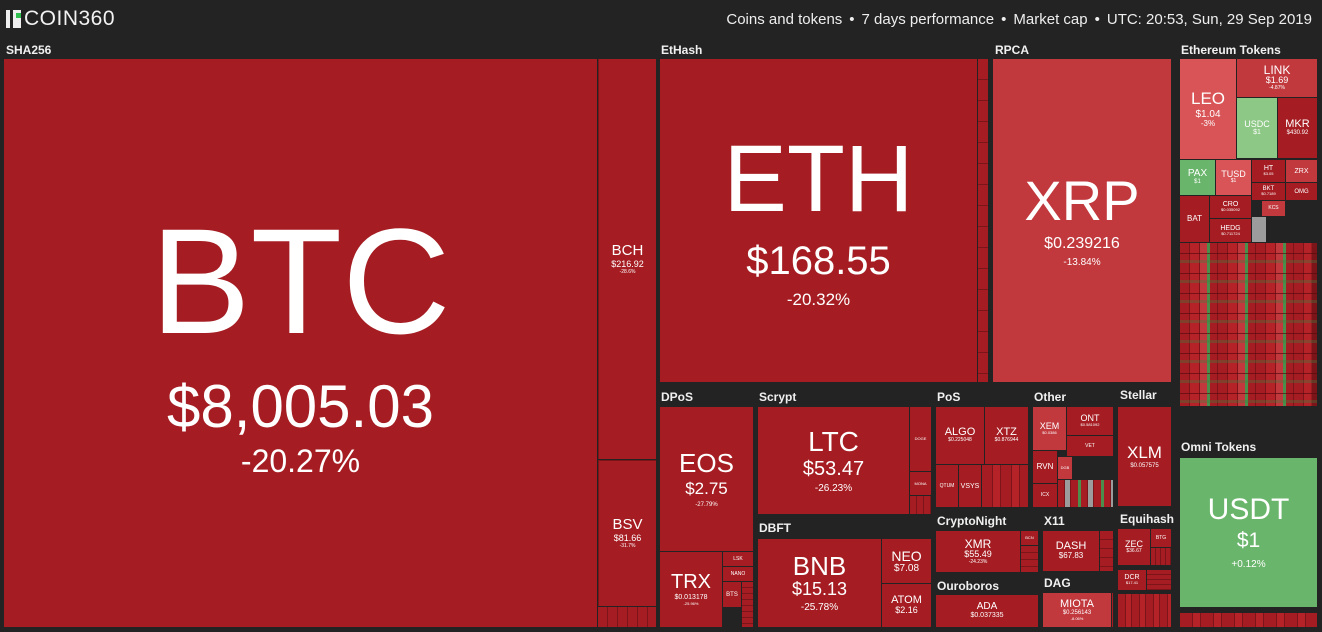 This screenshot has height=632, width=1322. What do you see at coordinates (960, 435) in the screenshot?
I see `coin-tile-algo: ALGO $0.225048` at bounding box center [960, 435].